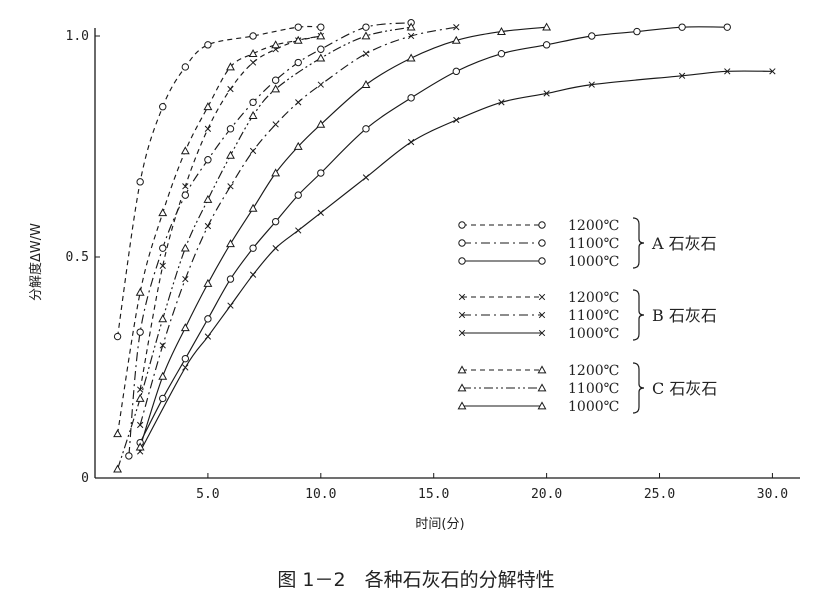 The image size is (832, 597). I want to click on x-axis-label: 时间(分), so click(439, 524).